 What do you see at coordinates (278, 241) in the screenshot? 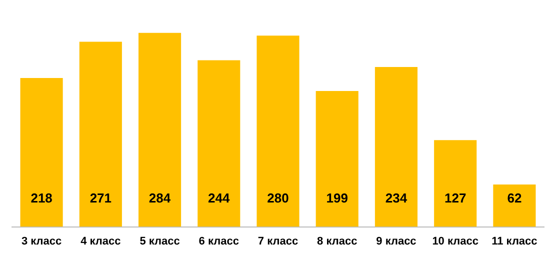
I see `x-tick-label: 7 класс` at bounding box center [278, 241].